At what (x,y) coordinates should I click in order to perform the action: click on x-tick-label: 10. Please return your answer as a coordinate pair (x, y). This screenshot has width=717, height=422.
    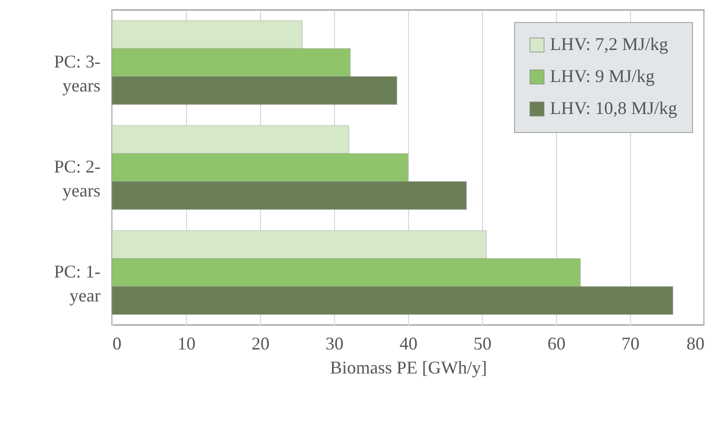
    Looking at the image, I should click on (187, 344).